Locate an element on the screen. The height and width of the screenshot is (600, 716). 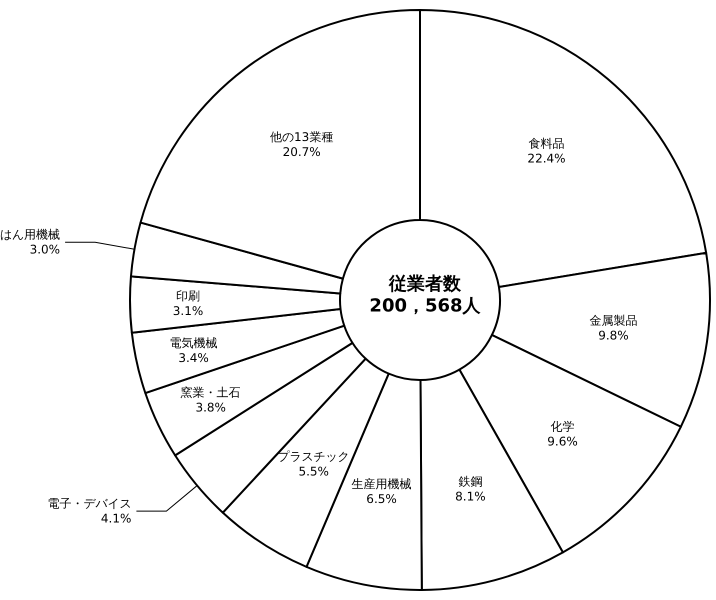
data-label: 9.8% is located at coordinates (613, 335).